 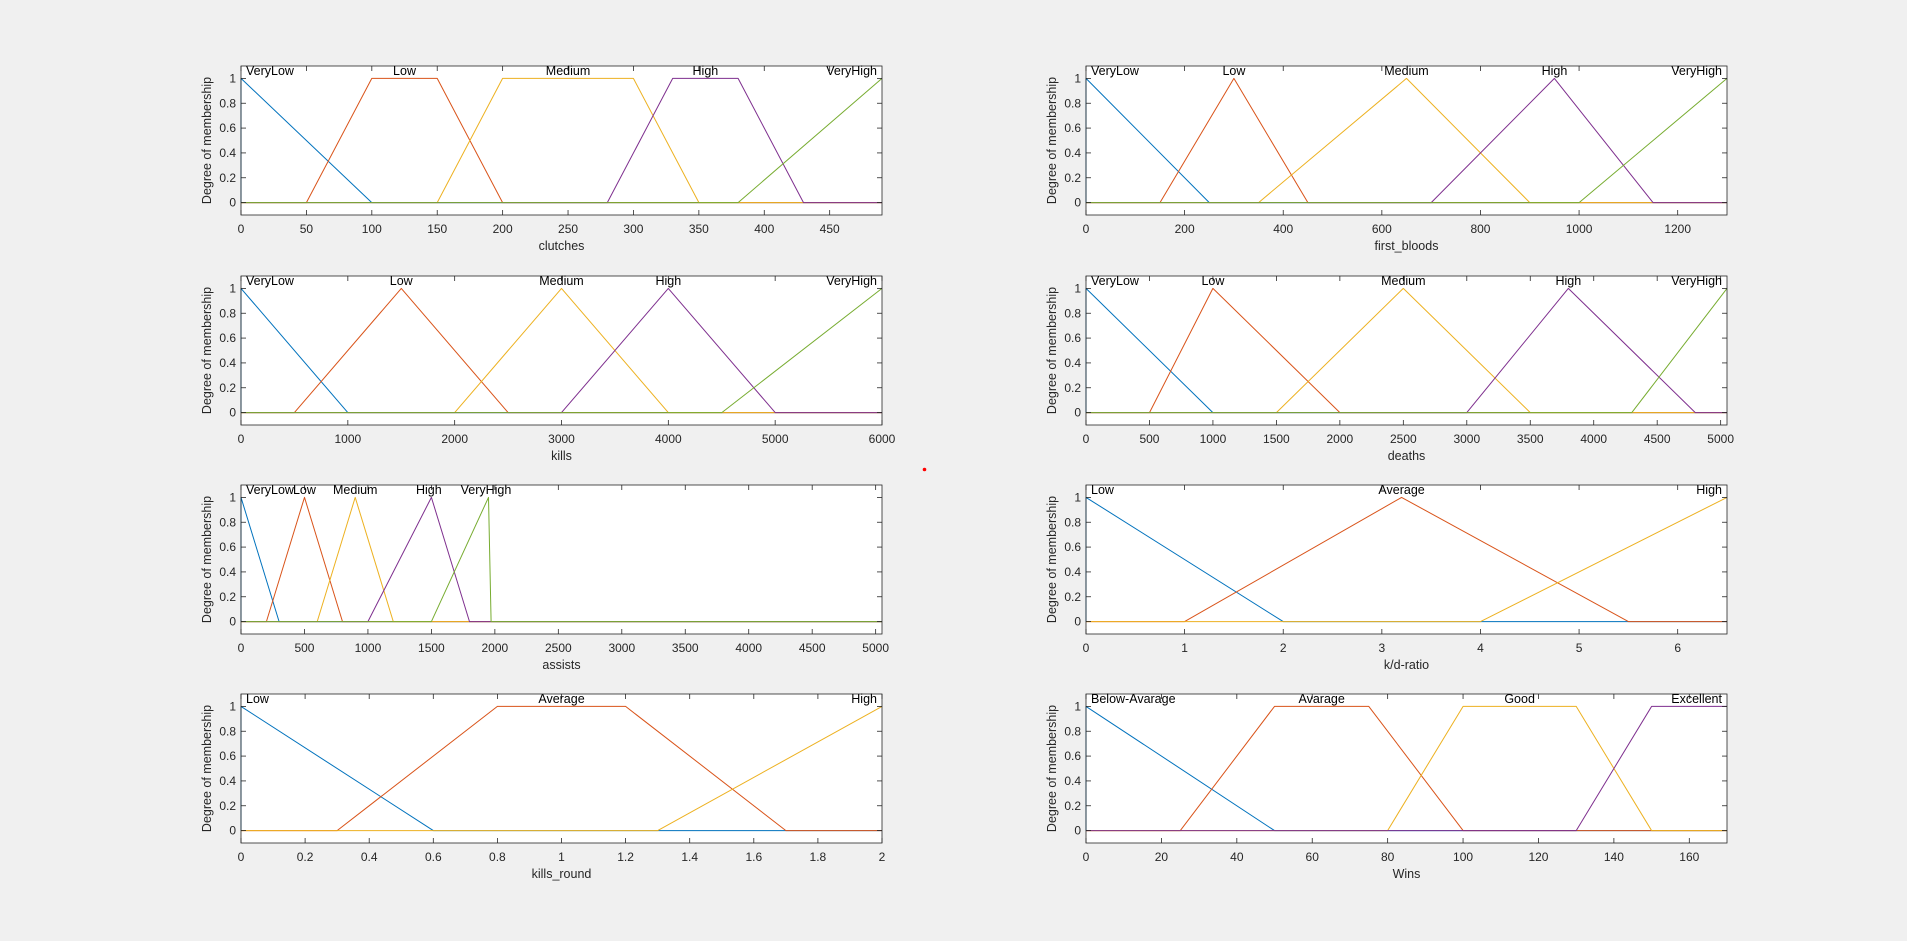 What do you see at coordinates (561, 456) in the screenshot?
I see `x-axis-label: kills` at bounding box center [561, 456].